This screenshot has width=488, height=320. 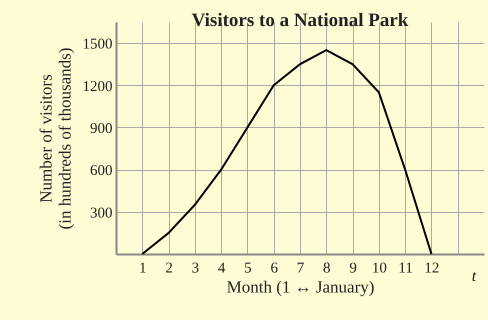 What do you see at coordinates (97, 86) in the screenshot?
I see `y-tick-label: 1200` at bounding box center [97, 86].